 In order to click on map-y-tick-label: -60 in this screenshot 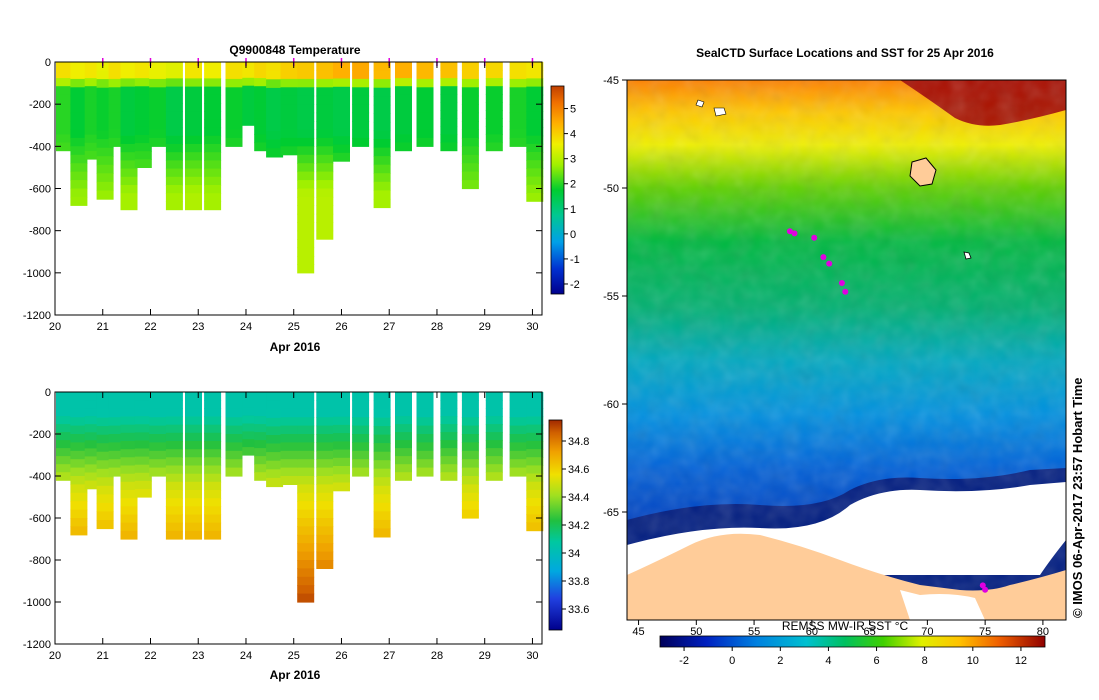, I will do `click(611, 405)`.